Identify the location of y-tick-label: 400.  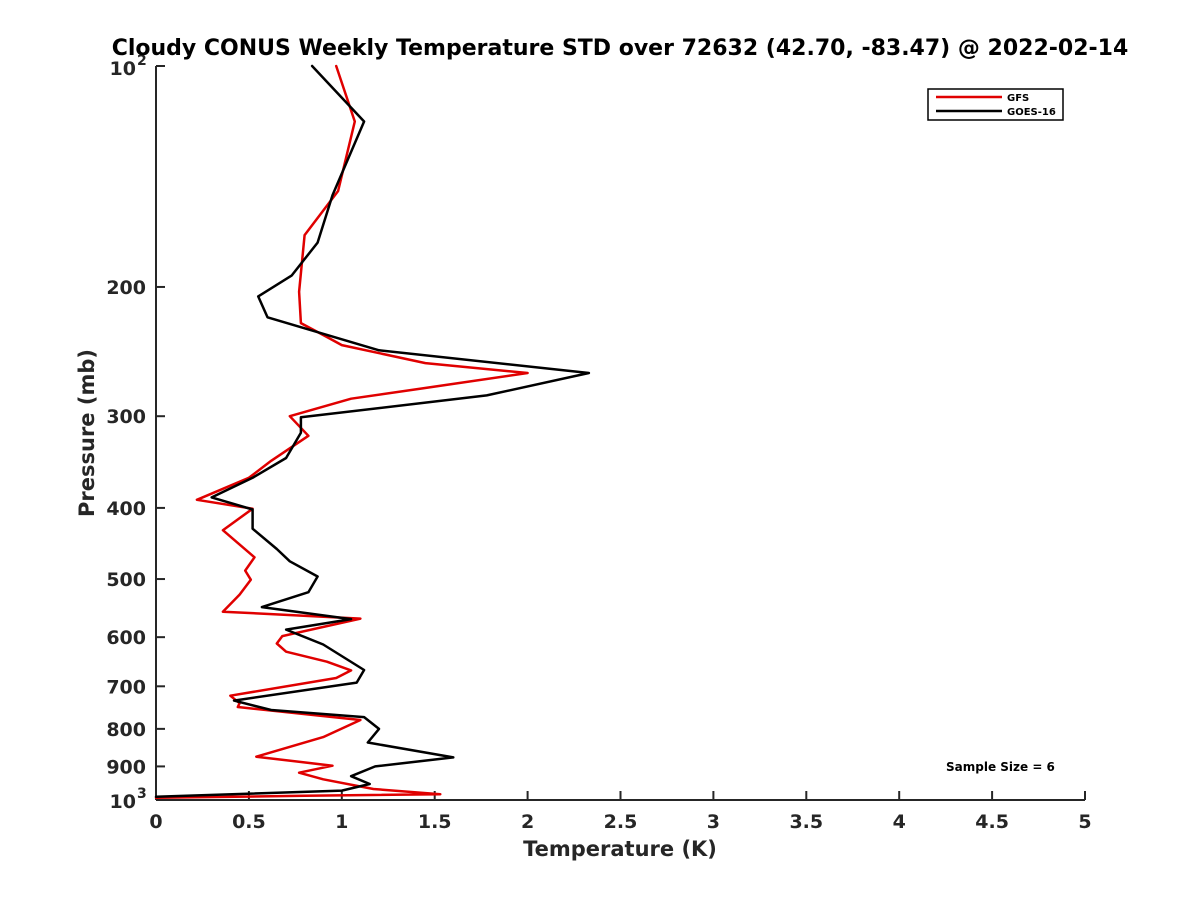
(126, 509).